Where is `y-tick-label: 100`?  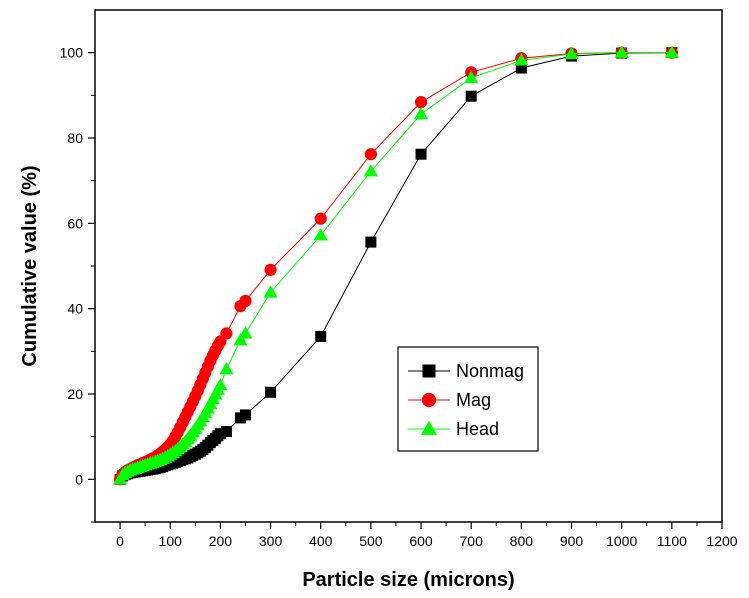
y-tick-label: 100 is located at coordinates (72, 53).